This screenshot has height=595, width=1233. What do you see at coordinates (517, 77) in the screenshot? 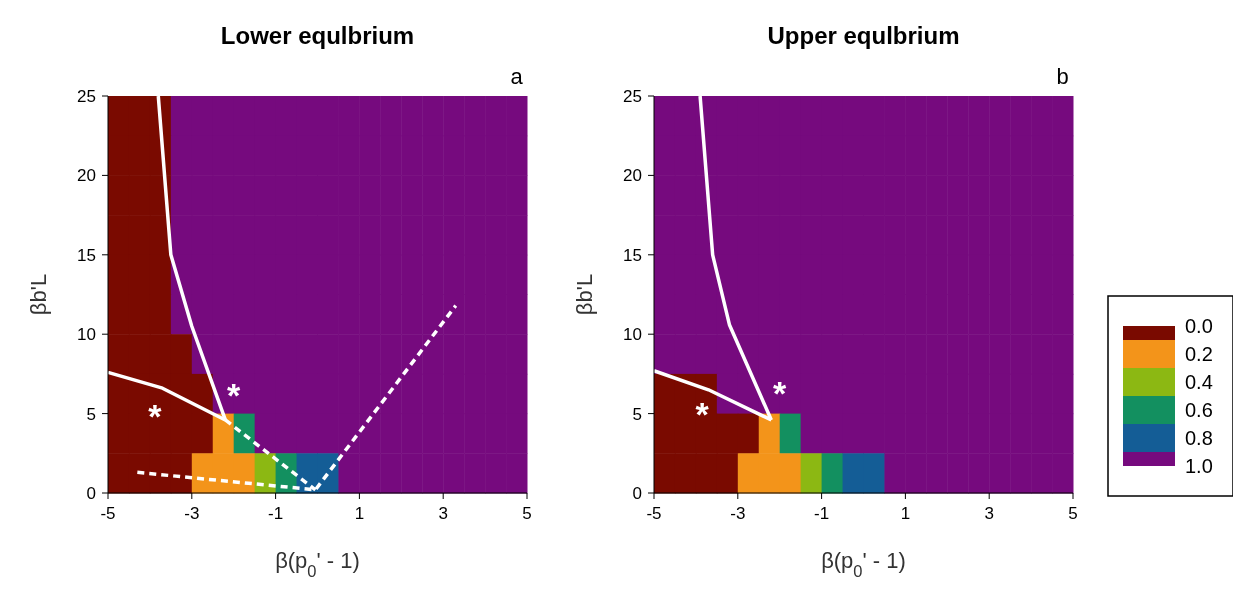
I see `text: a` at bounding box center [517, 77].